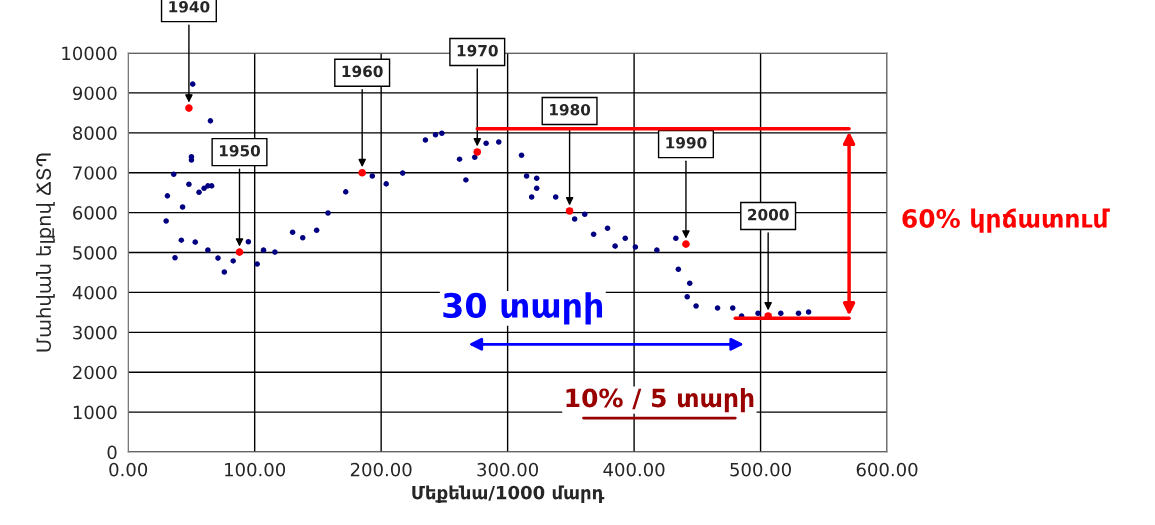 This screenshot has width=1155, height=525. I want to click on y-tick-label: 1000, so click(95, 412).